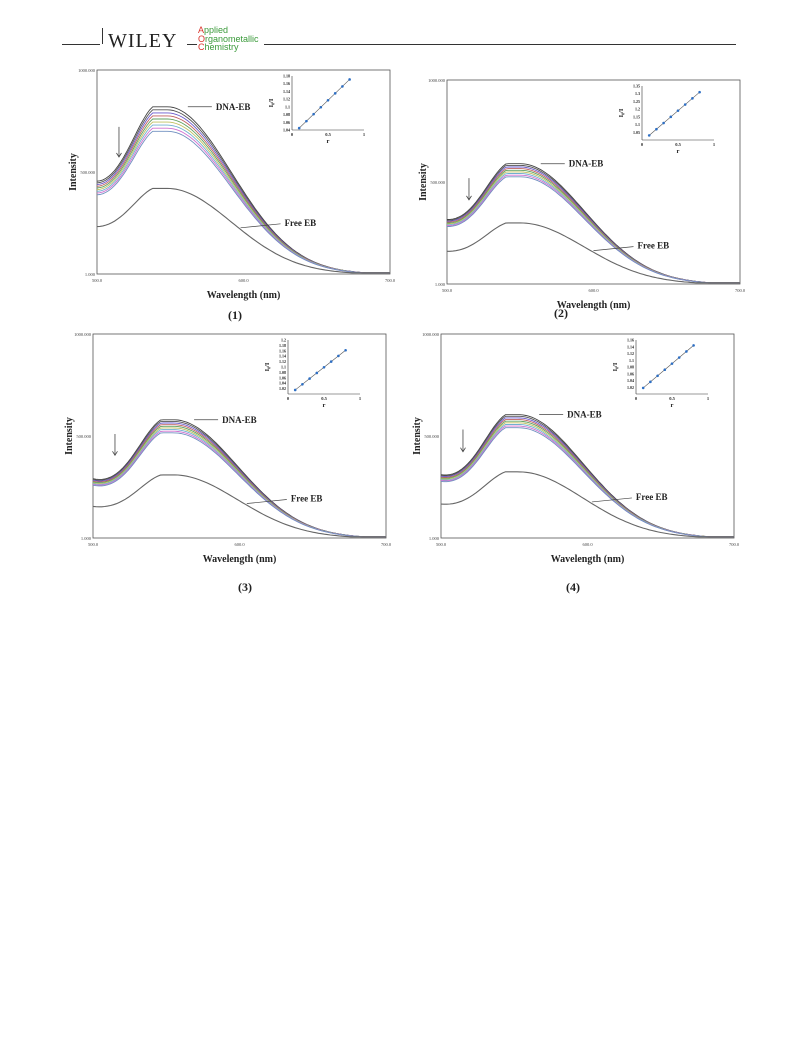 This screenshot has height=1043, width=793. I want to click on inset-y-tick-label: 1.2, so click(283, 340).